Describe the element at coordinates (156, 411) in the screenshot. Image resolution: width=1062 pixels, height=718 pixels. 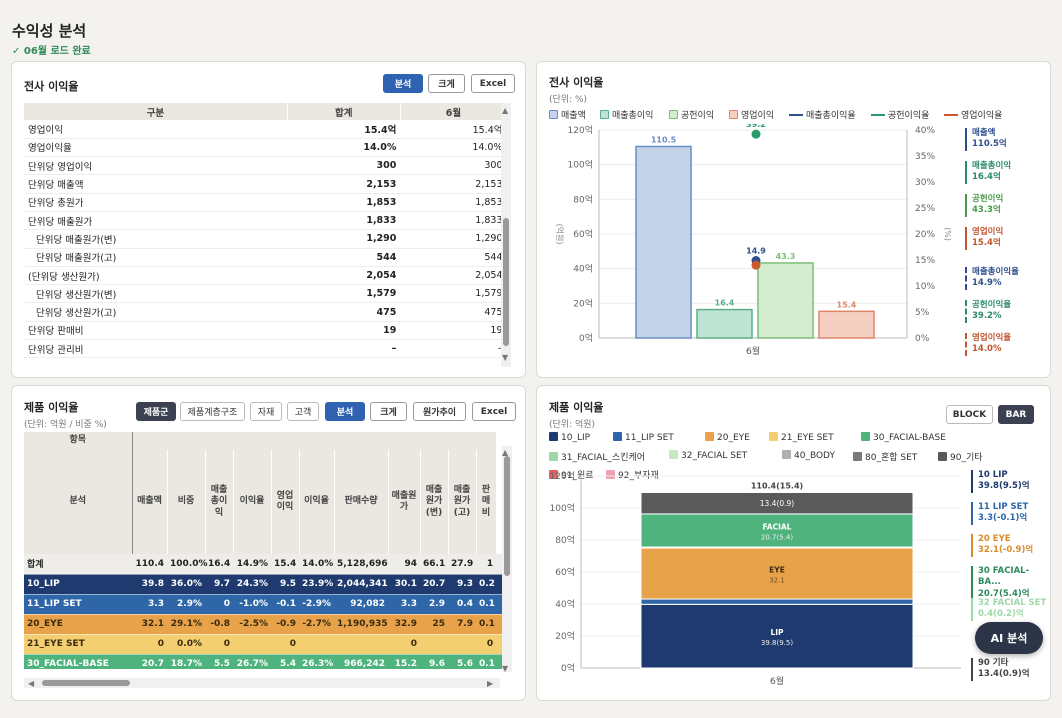
I see `product-group-button: 제품군` at that location.